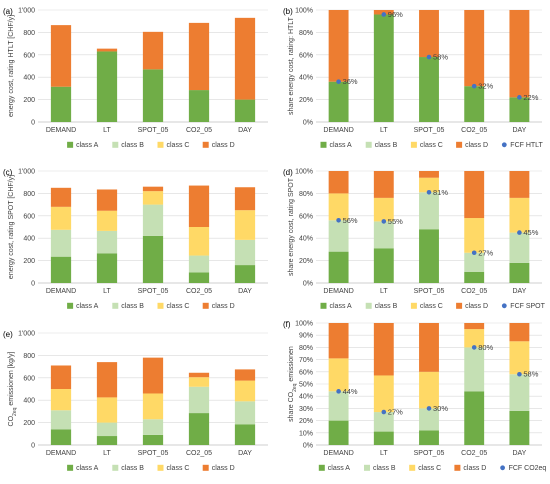 The width and height of the screenshot is (550, 484). Describe the element at coordinates (304, 172) in the screenshot. I see `y-tick-label: 100%` at that location.